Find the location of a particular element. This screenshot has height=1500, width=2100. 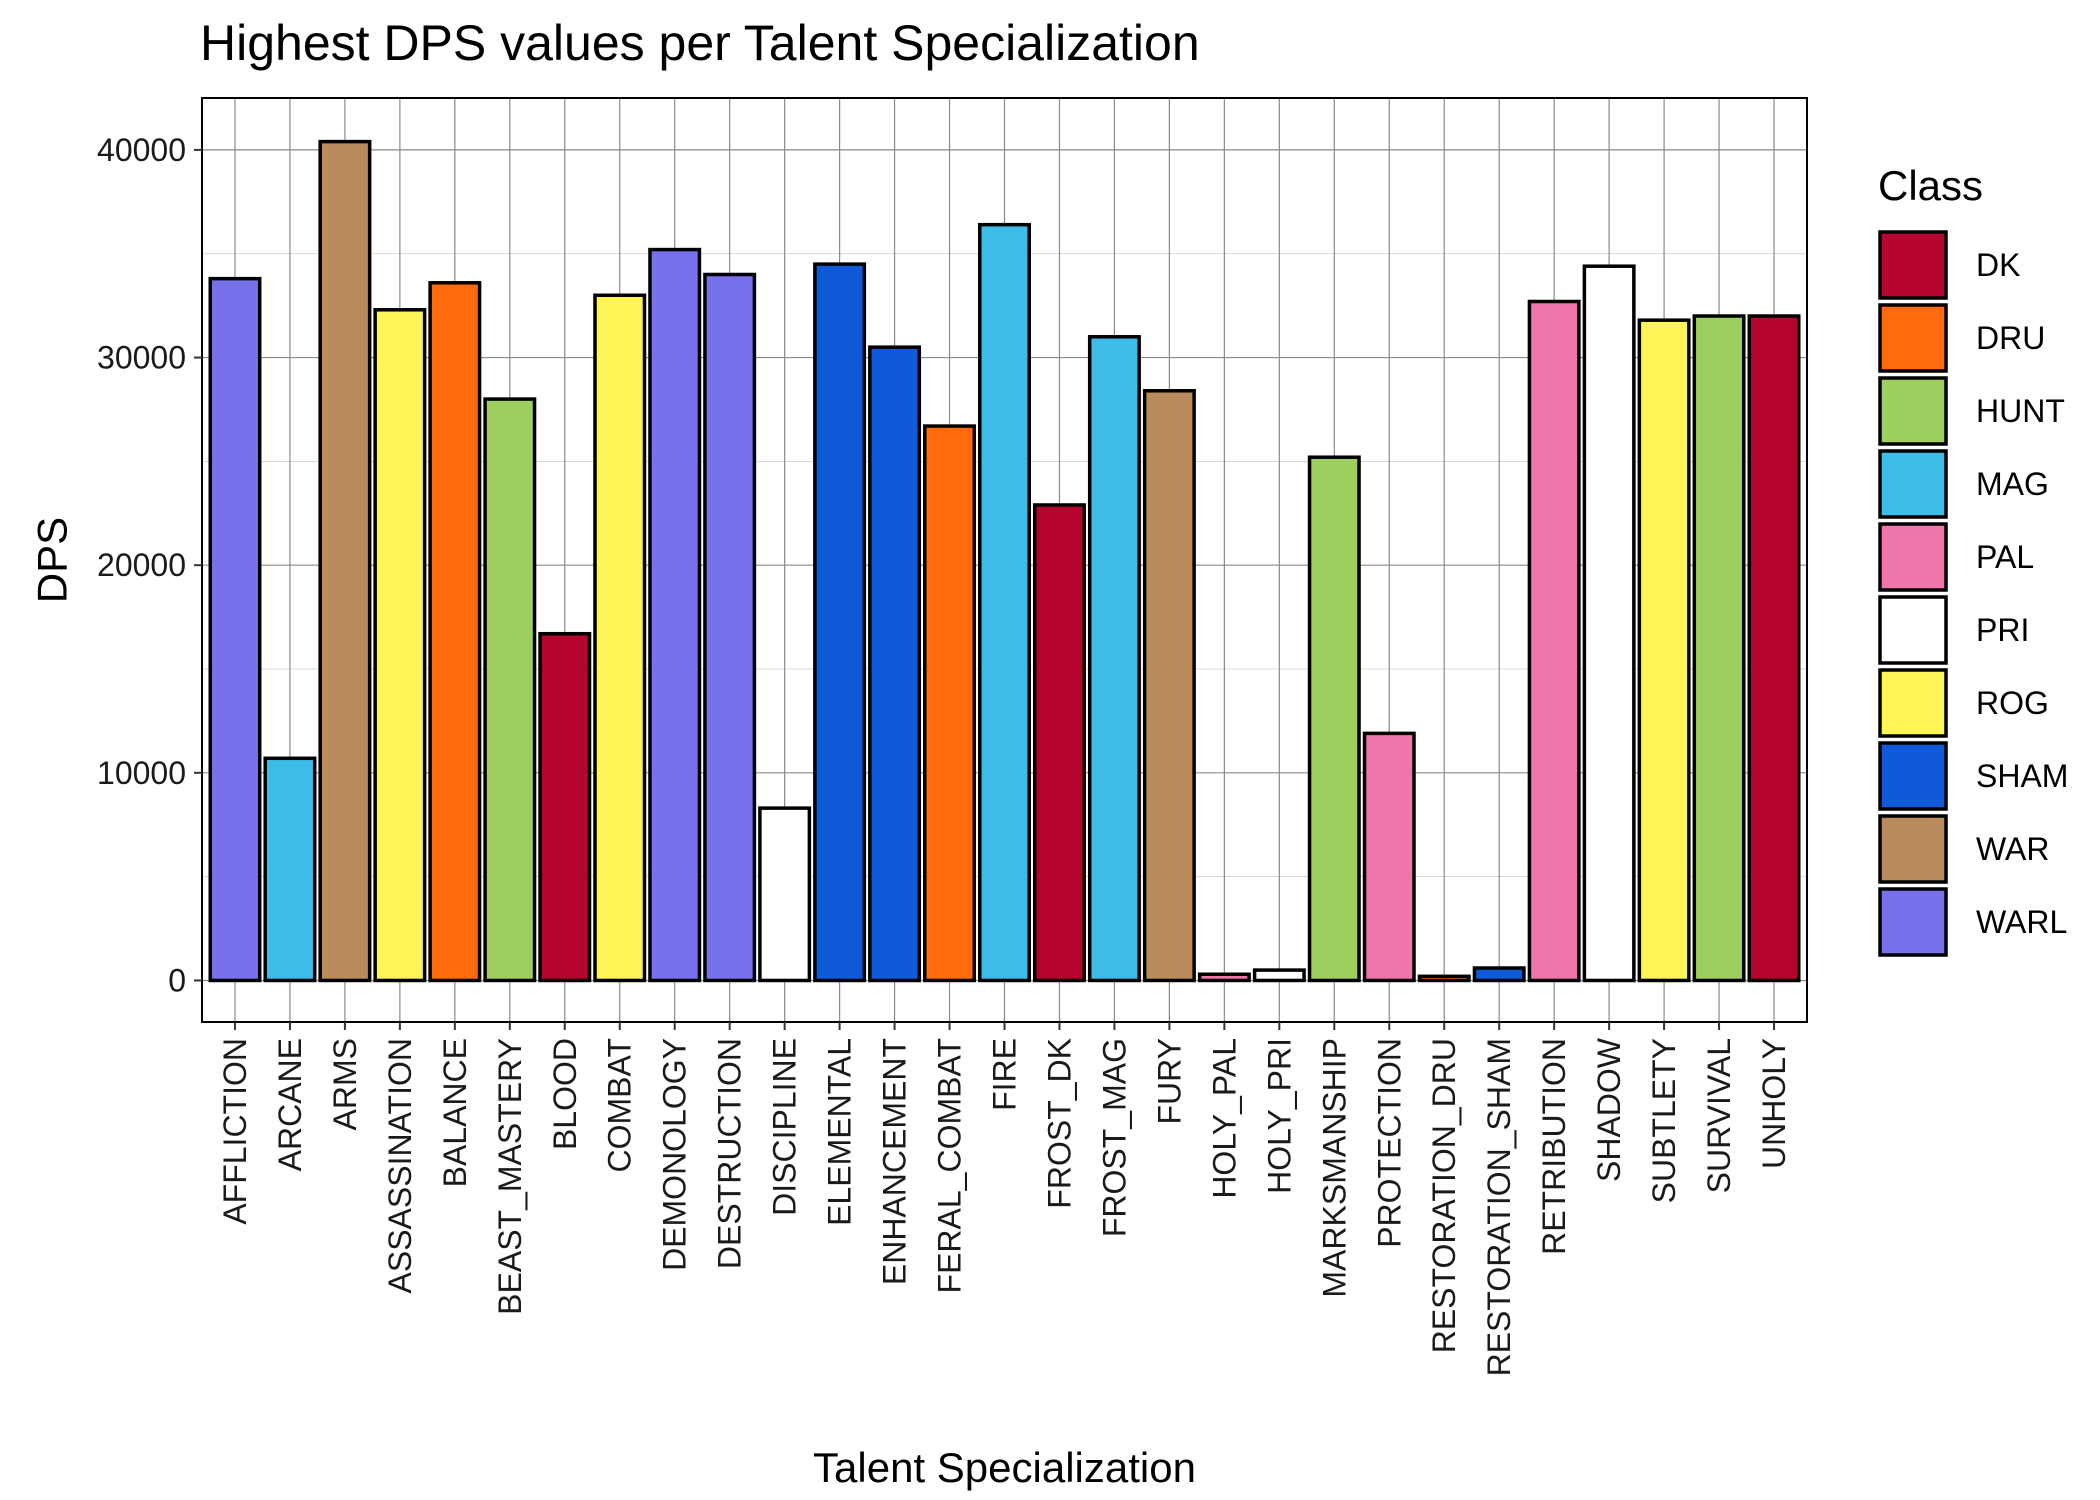

x-tick-label: DISCIPLINE is located at coordinates (785, 1127).